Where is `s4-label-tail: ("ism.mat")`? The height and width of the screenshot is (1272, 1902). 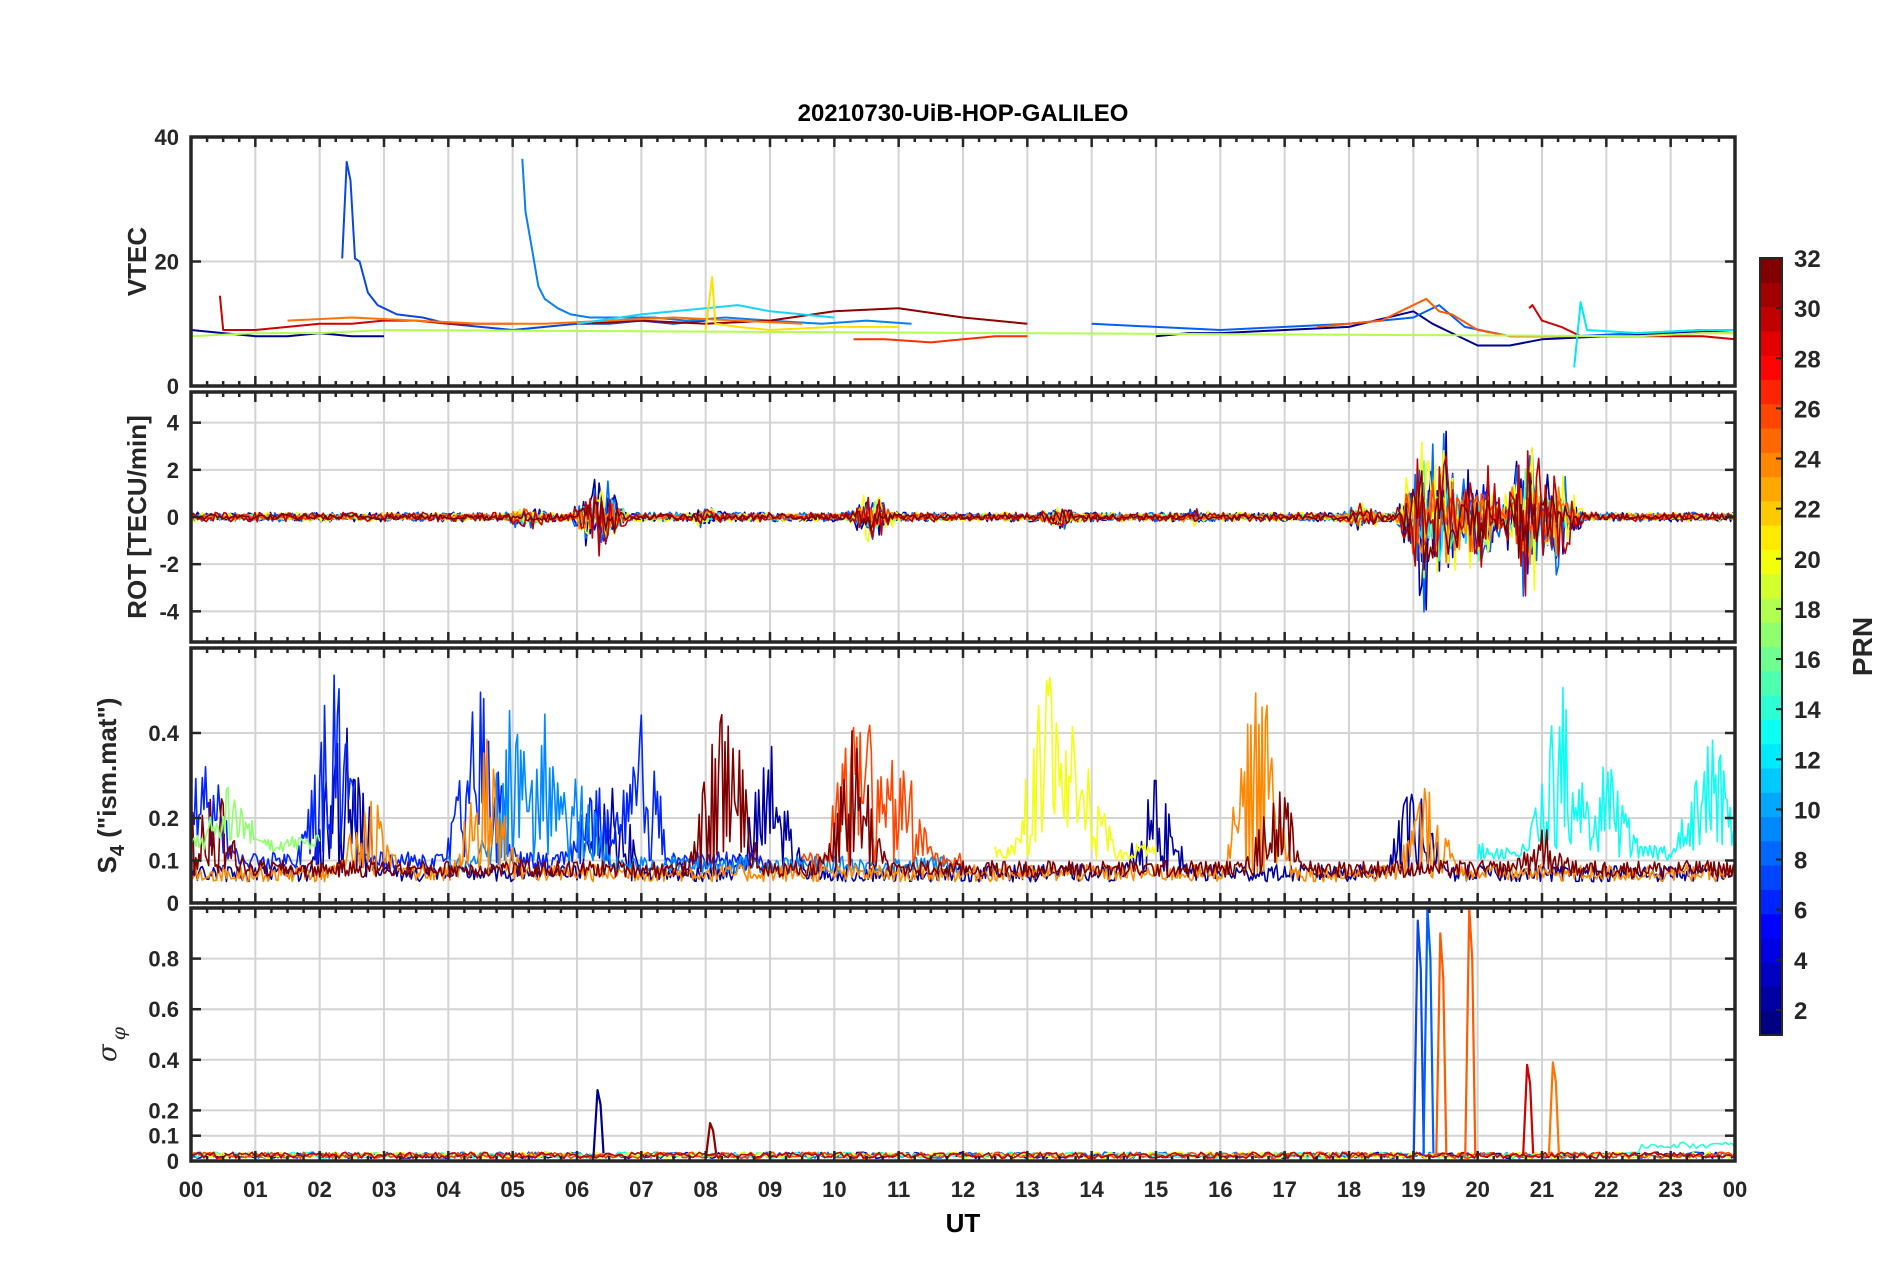
s4-label-tail: ("ism.mat") is located at coordinates (107, 771).